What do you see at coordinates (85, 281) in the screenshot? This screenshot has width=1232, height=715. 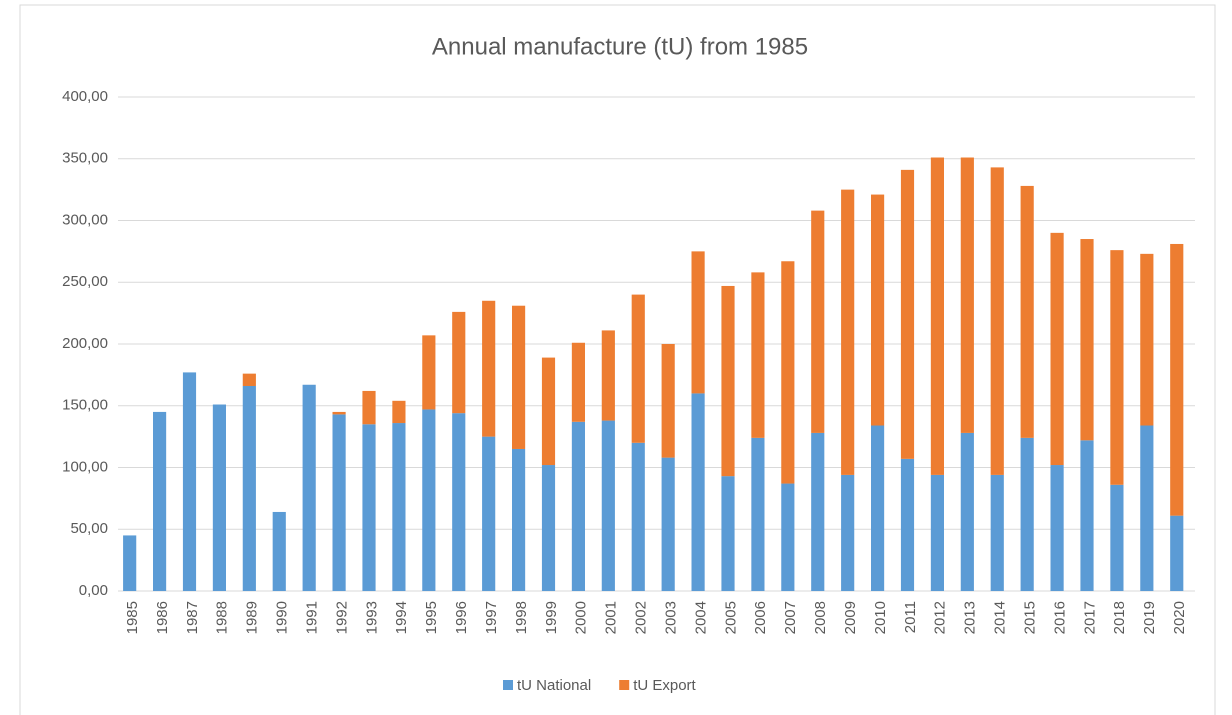 I see `y-tick-label: 250,00` at bounding box center [85, 281].